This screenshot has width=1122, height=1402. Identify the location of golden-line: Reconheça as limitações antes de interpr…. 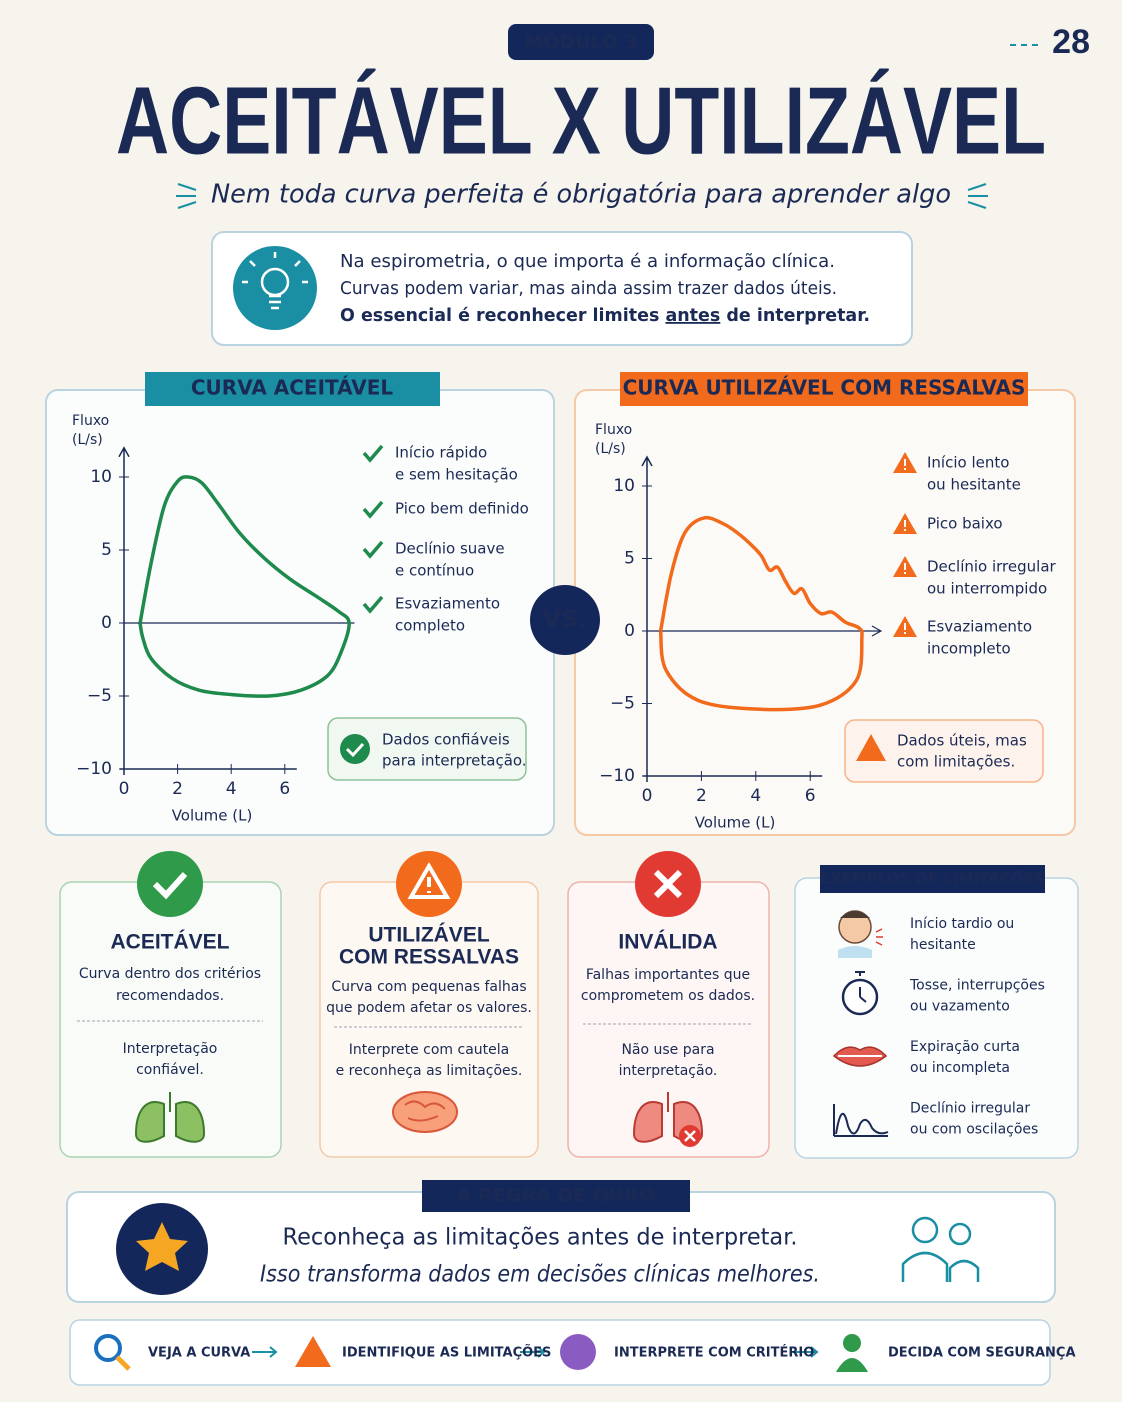
(540, 1238).